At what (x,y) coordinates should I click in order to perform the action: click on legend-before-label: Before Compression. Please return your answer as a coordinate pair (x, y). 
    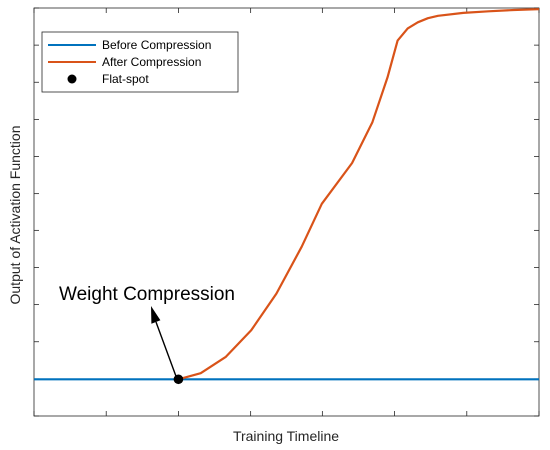
    Looking at the image, I should click on (156, 45).